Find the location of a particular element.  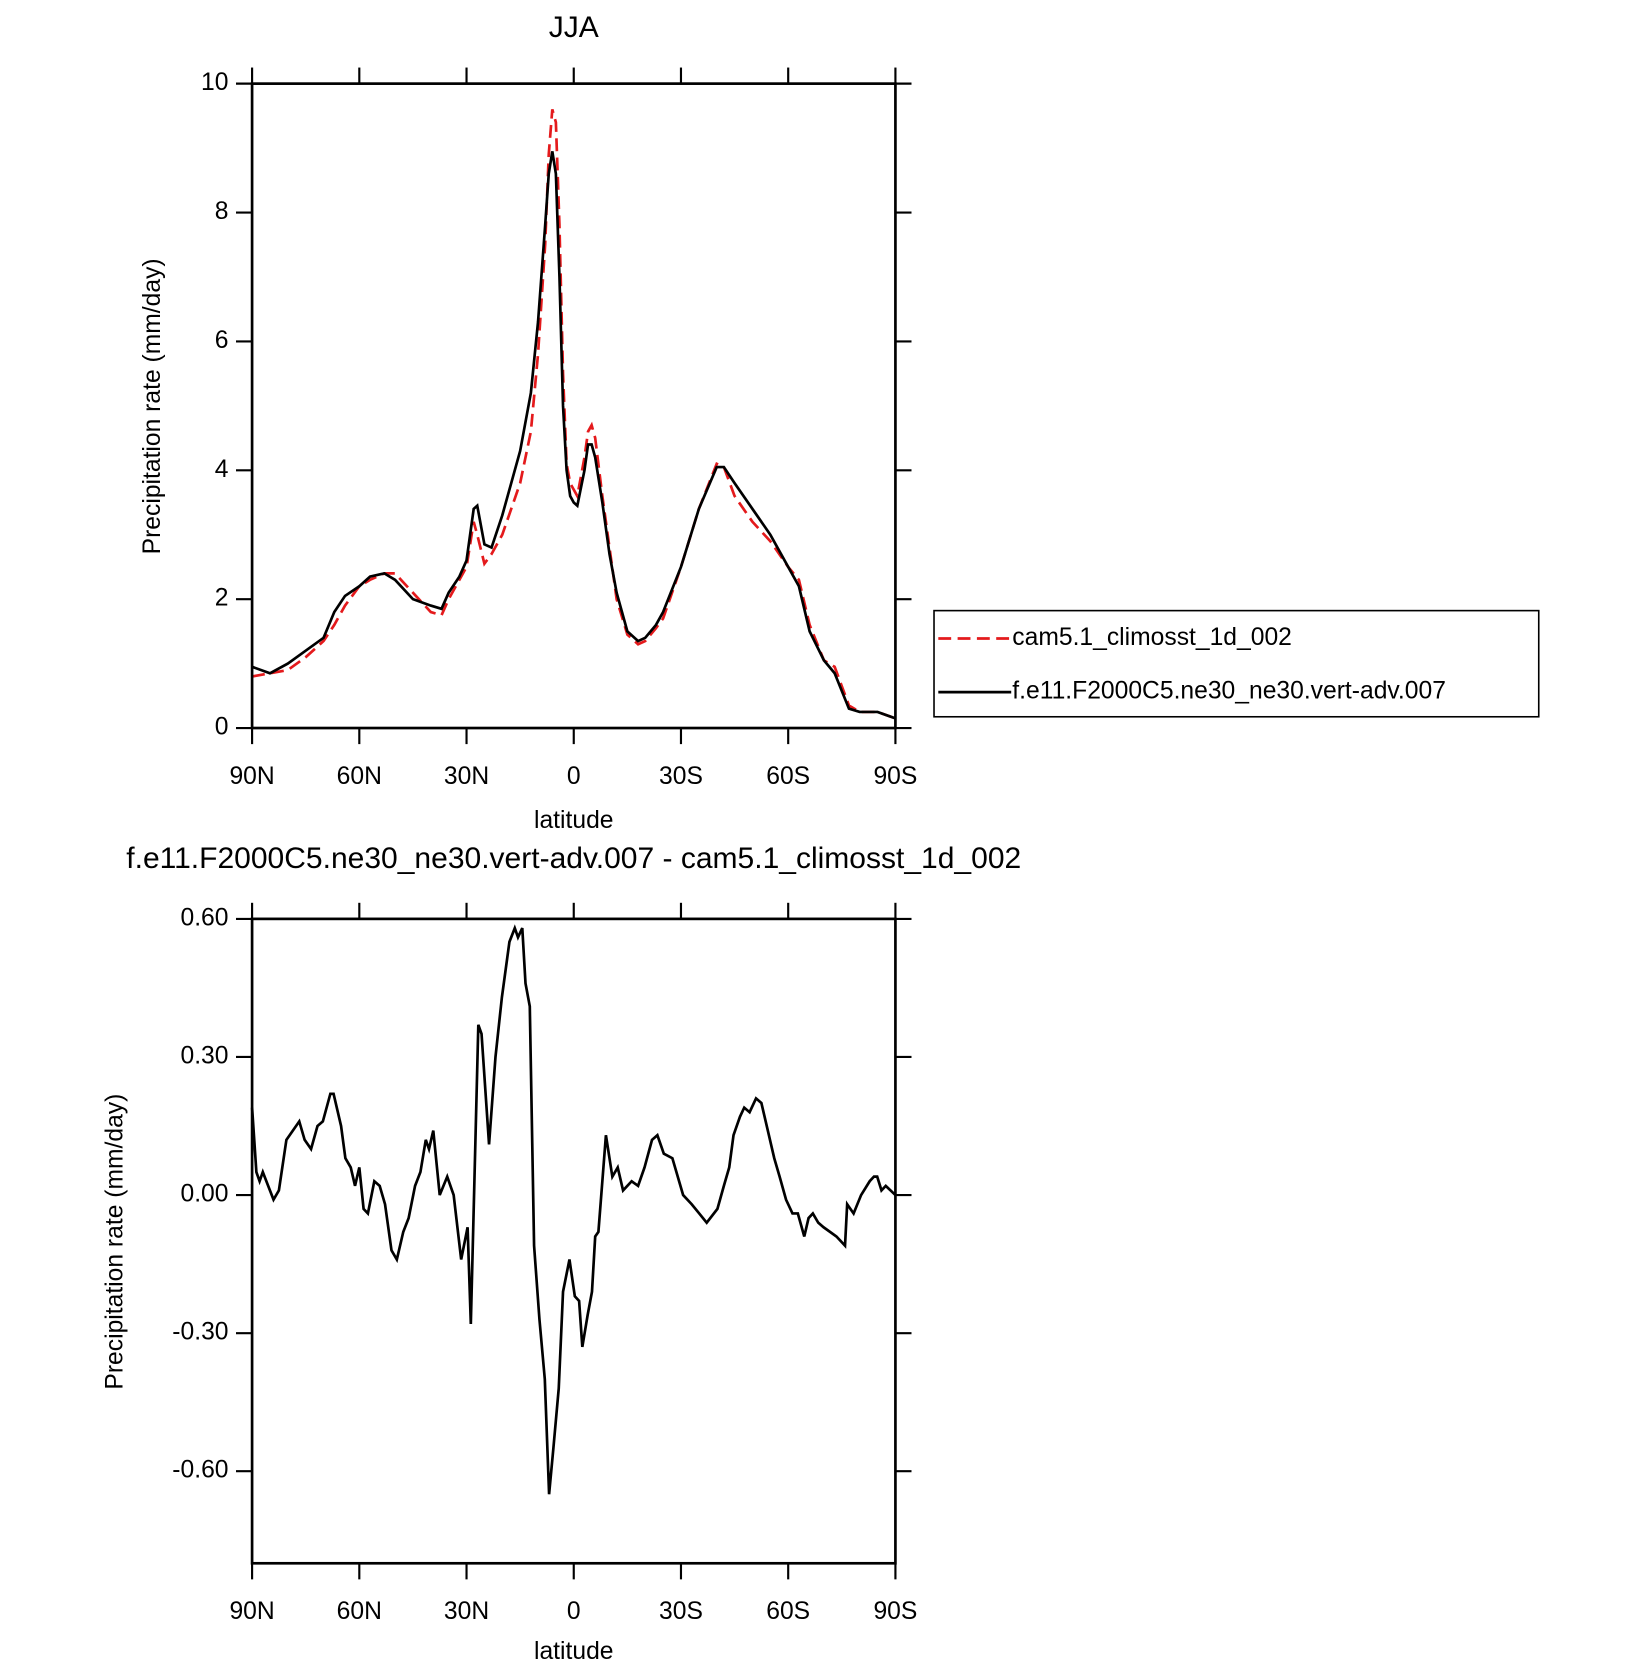

y-tick-label: -0.60 is located at coordinates (200, 1470).